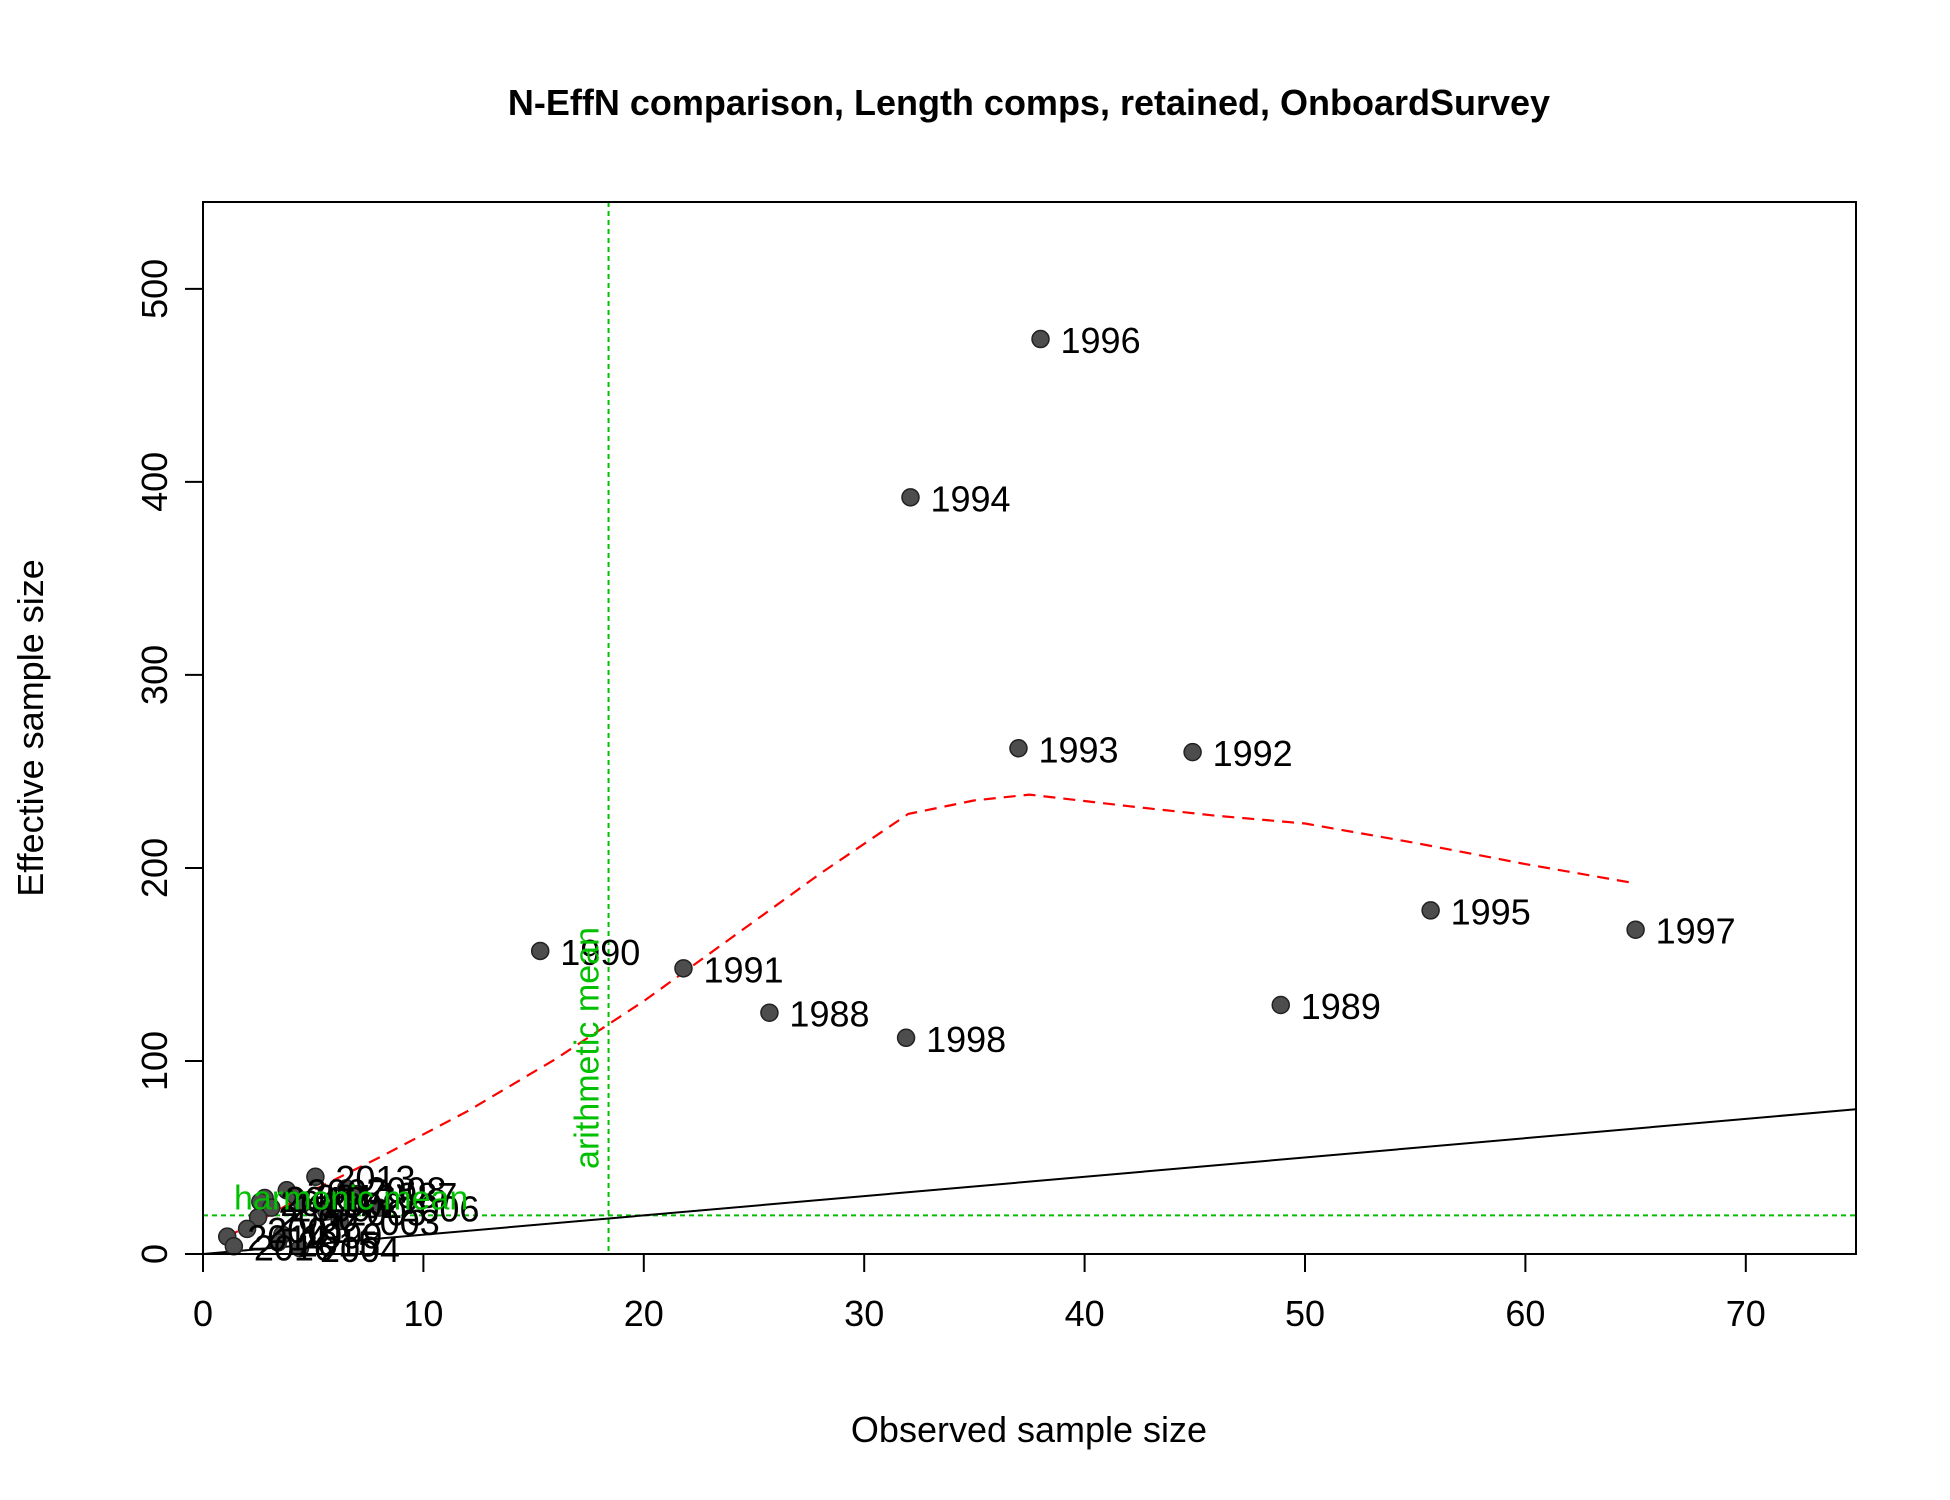  What do you see at coordinates (1085, 1313) in the screenshot?
I see `x-tick-label-40: 40` at bounding box center [1085, 1313].